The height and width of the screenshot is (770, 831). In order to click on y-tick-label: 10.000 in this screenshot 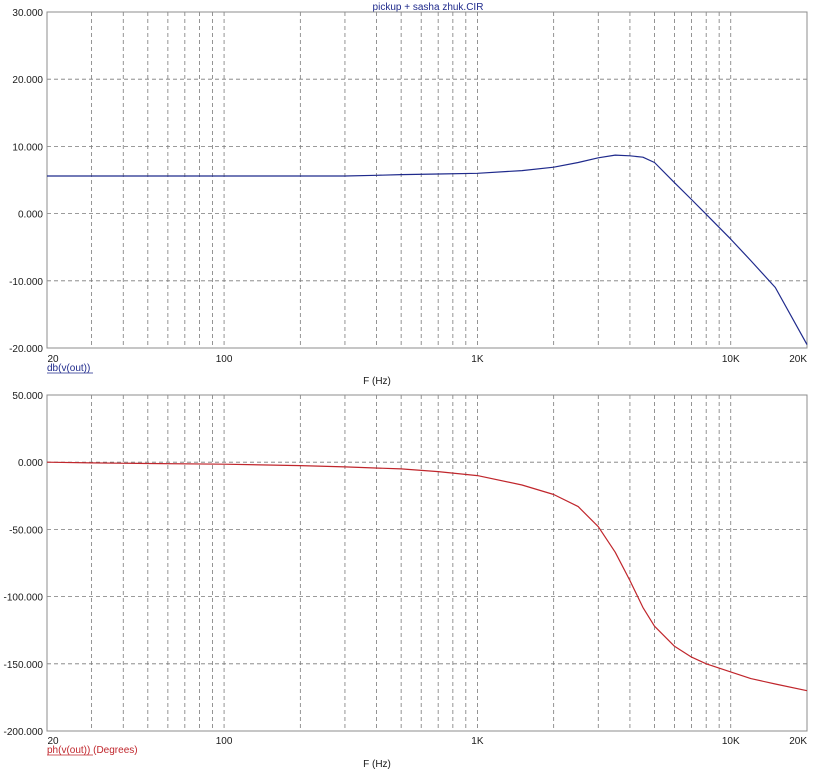, I will do `click(27, 147)`.